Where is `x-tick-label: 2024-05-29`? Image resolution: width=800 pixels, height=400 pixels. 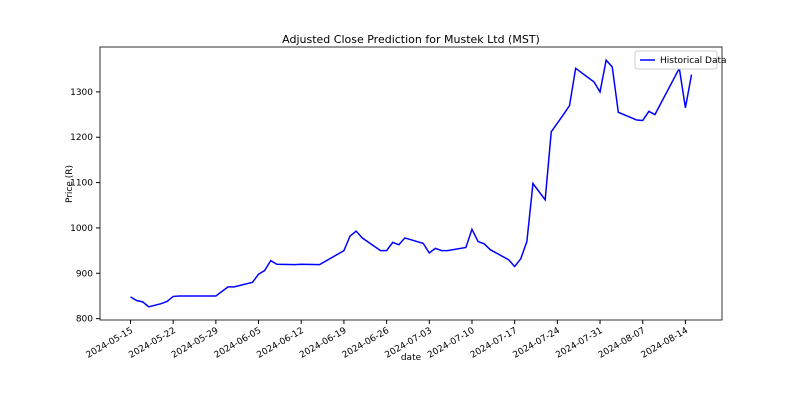 x-tick-label: 2024-05-29 is located at coordinates (195, 343).